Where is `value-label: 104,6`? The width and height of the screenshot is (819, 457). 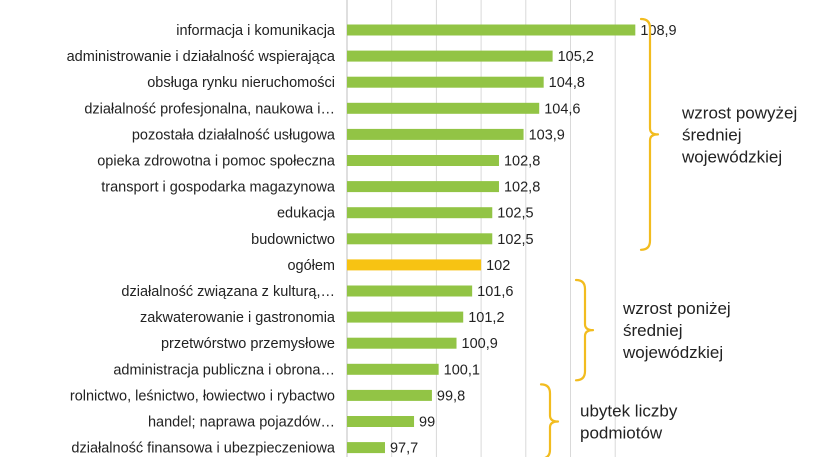
value-label: 104,6 is located at coordinates (562, 109).